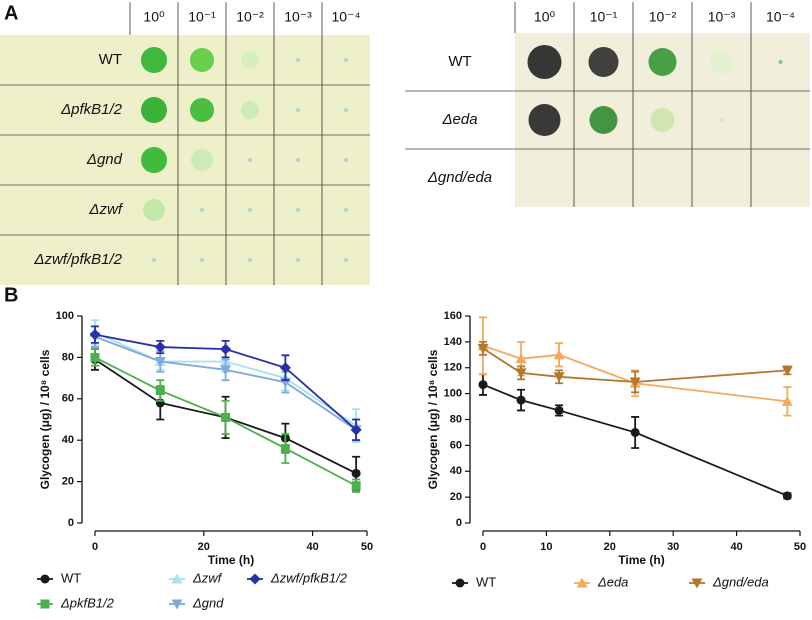 The width and height of the screenshot is (812, 620). What do you see at coordinates (11, 295) in the screenshot?
I see `panel-label: B` at bounding box center [11, 295].